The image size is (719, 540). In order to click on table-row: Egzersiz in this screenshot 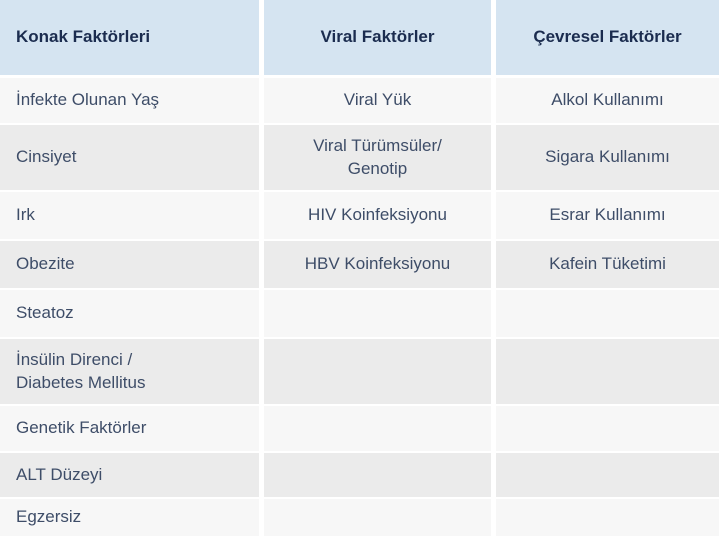, I will do `click(359, 517)`.